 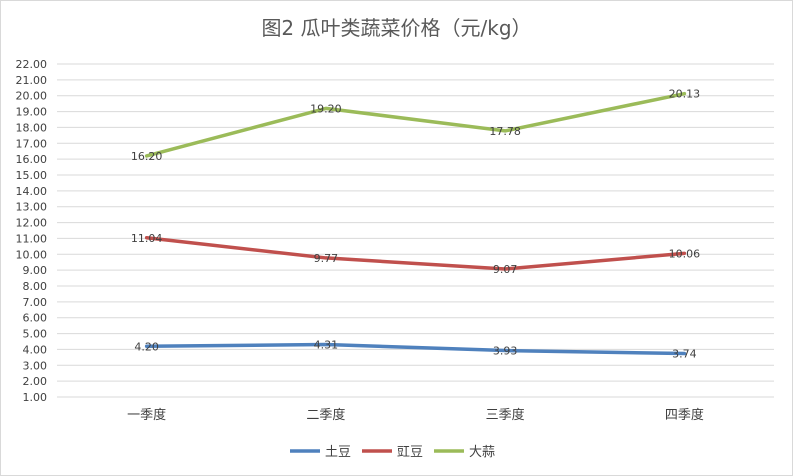 I want to click on y-tick-label: 4.00, so click(x=35, y=349).